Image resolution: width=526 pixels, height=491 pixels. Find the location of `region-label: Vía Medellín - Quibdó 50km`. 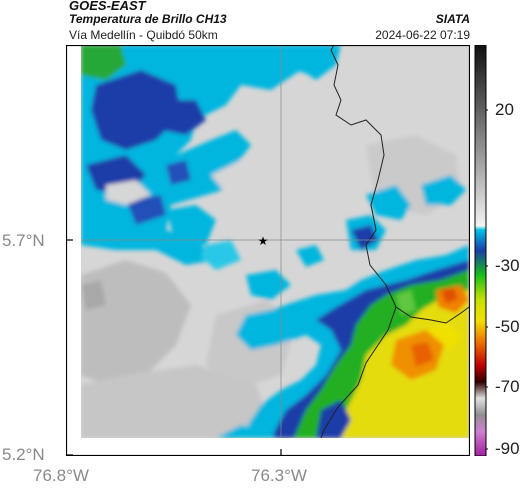

region-label: Vía Medellín - Quibdó 50km is located at coordinates (143, 35).